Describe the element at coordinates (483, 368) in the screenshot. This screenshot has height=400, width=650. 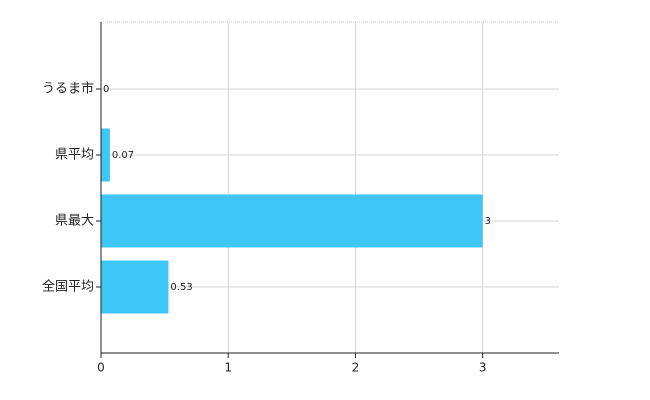
I see `x-tick-label: 3` at that location.